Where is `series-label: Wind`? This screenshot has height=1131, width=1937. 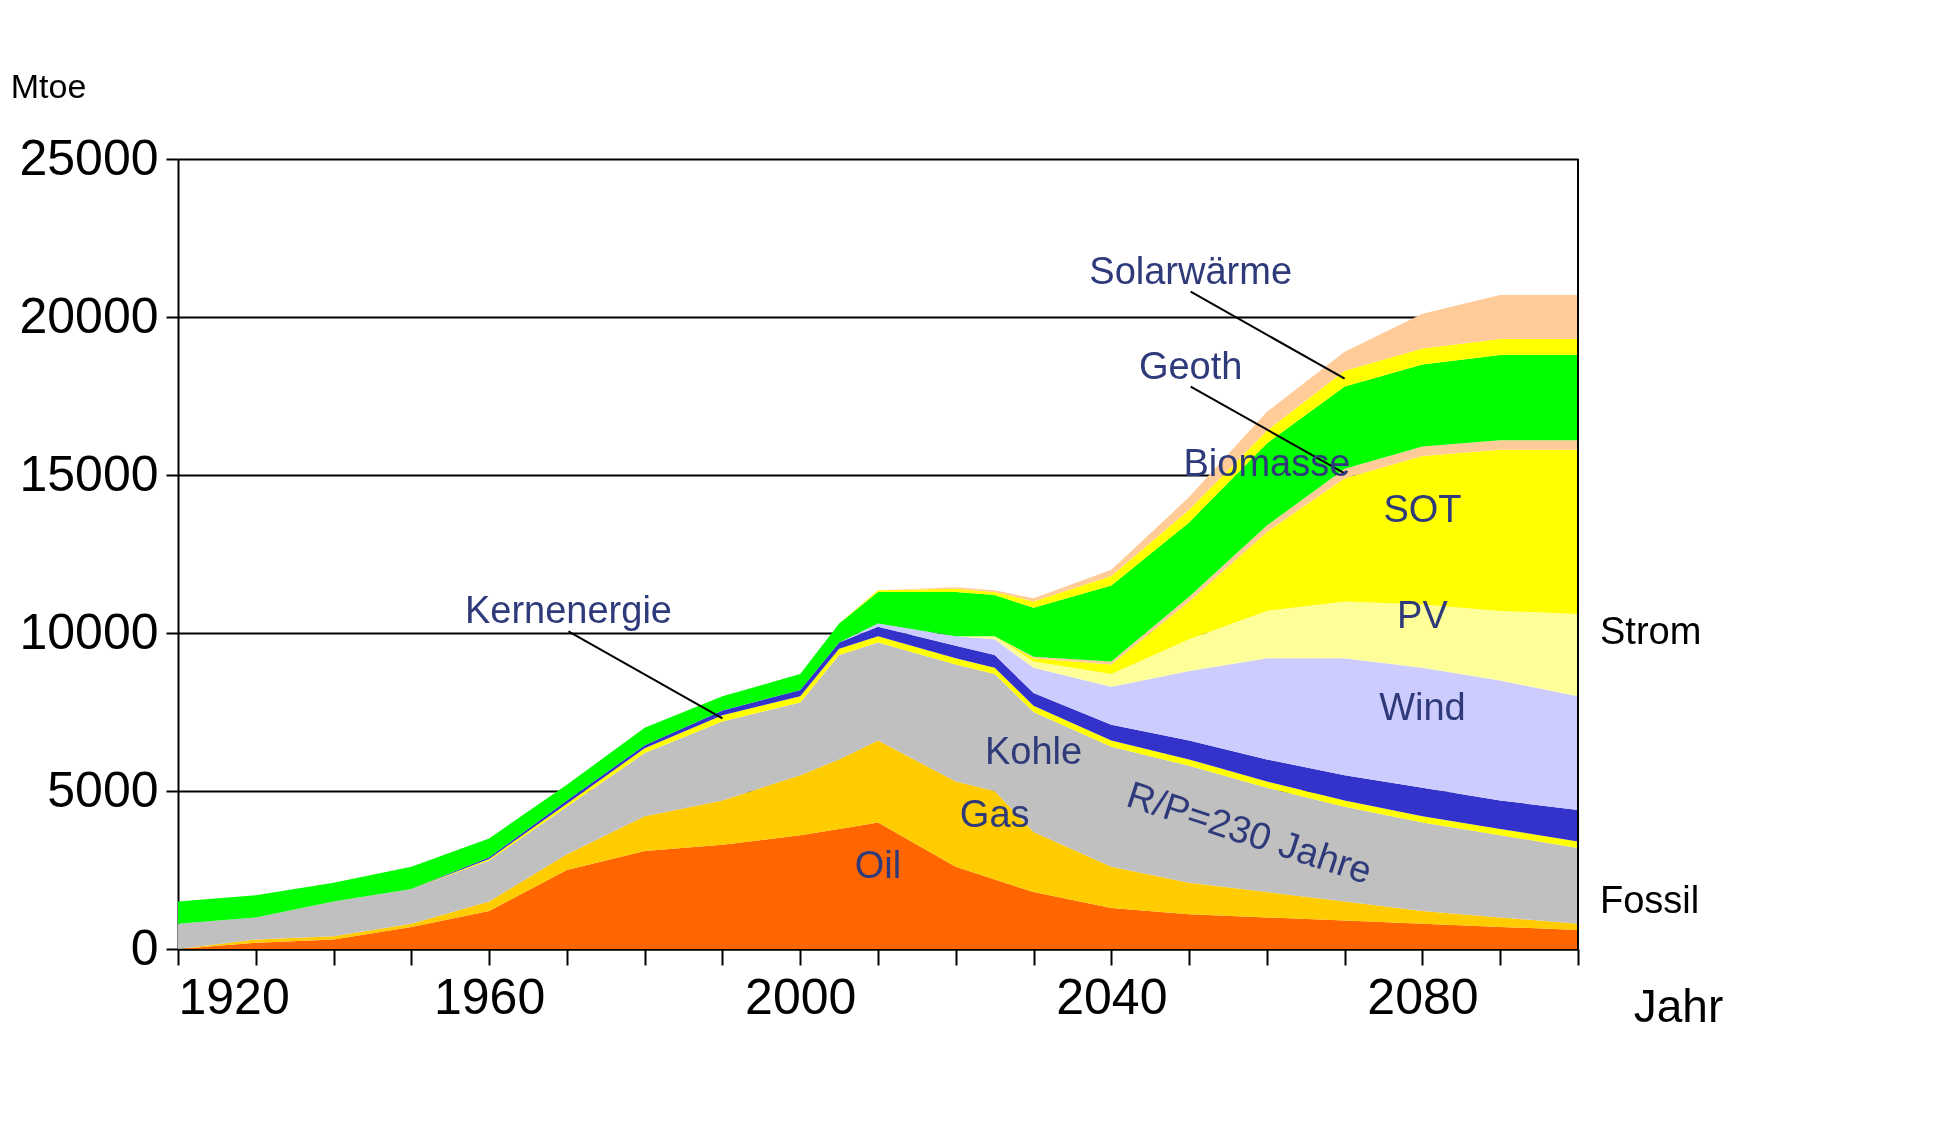
series-label: Wind is located at coordinates (1422, 706).